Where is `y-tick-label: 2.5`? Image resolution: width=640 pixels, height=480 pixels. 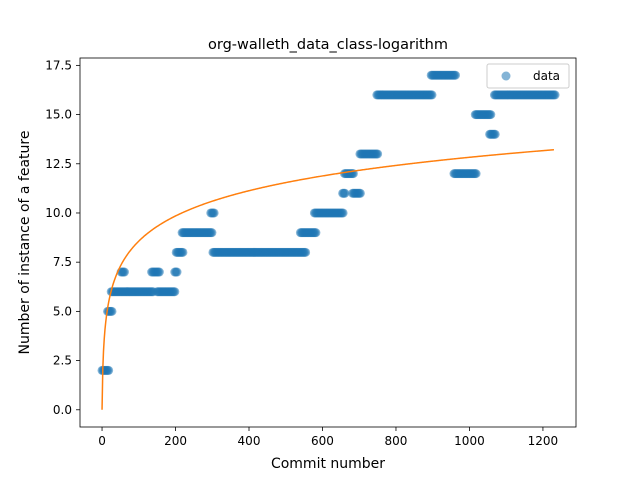 y-tick-label: 2.5 is located at coordinates (62, 361).